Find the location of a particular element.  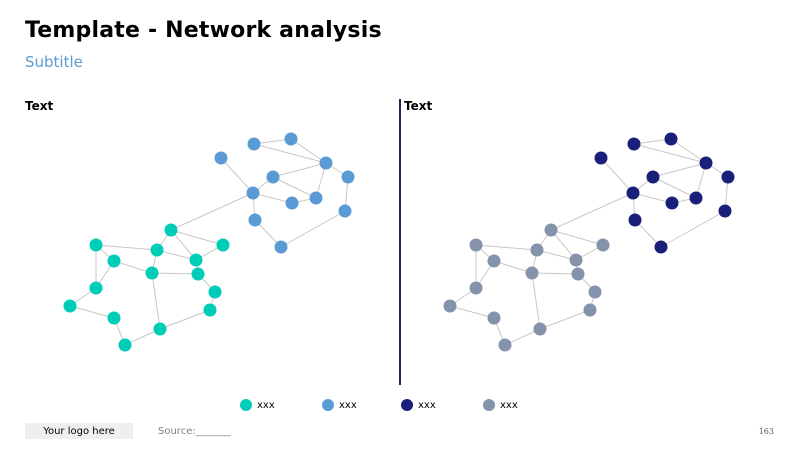

right-panel-label: Text is located at coordinates (418, 106).